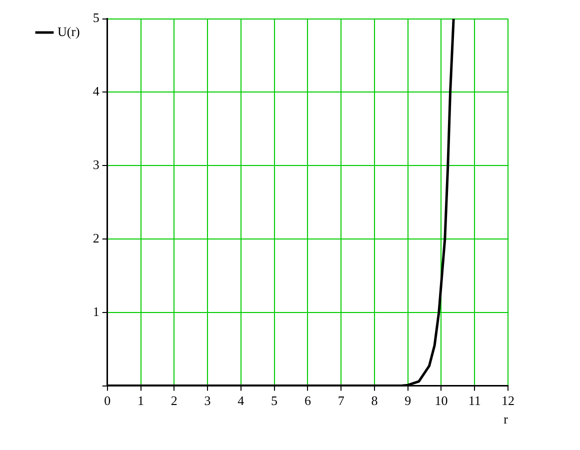 Image resolution: width=580 pixels, height=450 pixels. I want to click on x-tick-label: 7, so click(341, 400).